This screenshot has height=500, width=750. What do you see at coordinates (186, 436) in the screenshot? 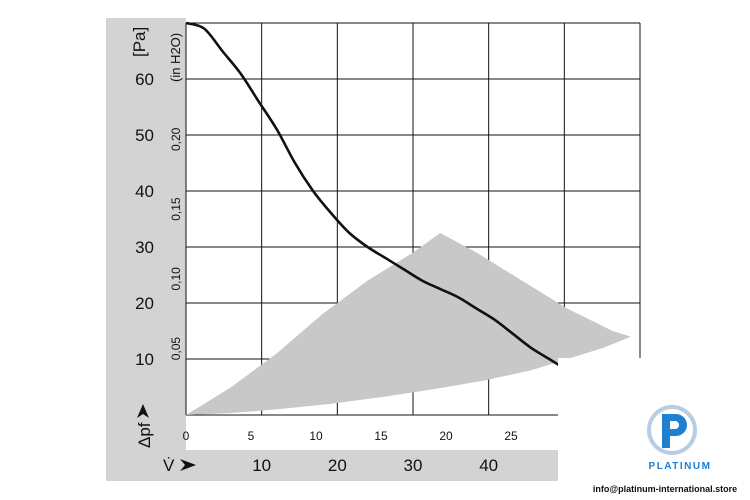
I see `x-tick-label-top: 0` at bounding box center [186, 436].